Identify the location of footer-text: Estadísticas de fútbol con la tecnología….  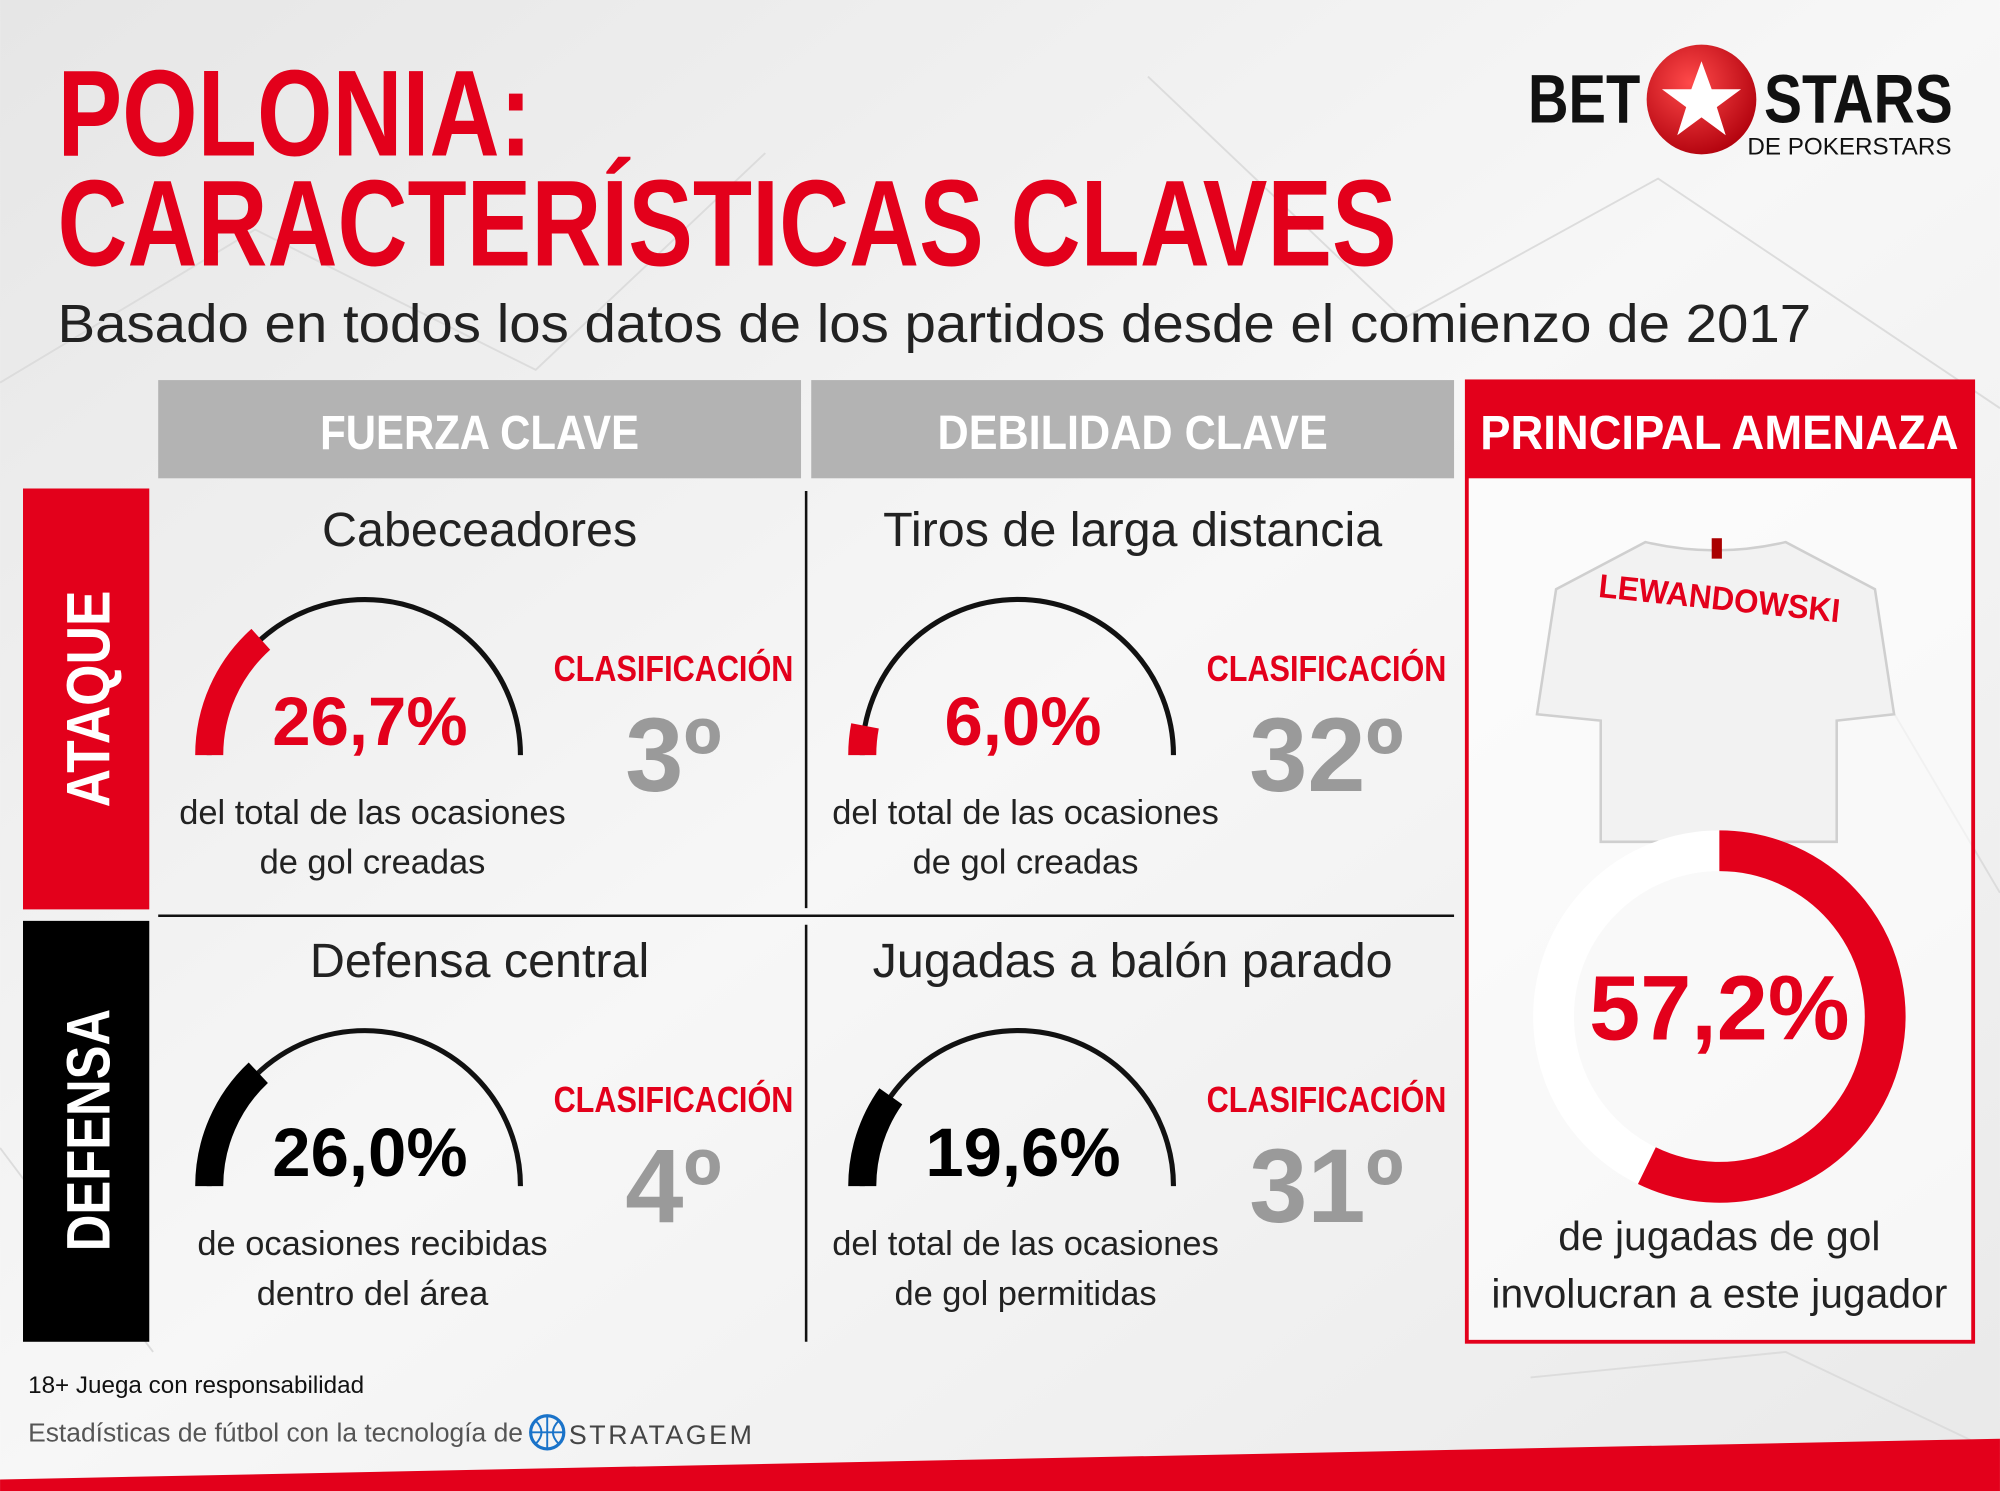
(275, 1433).